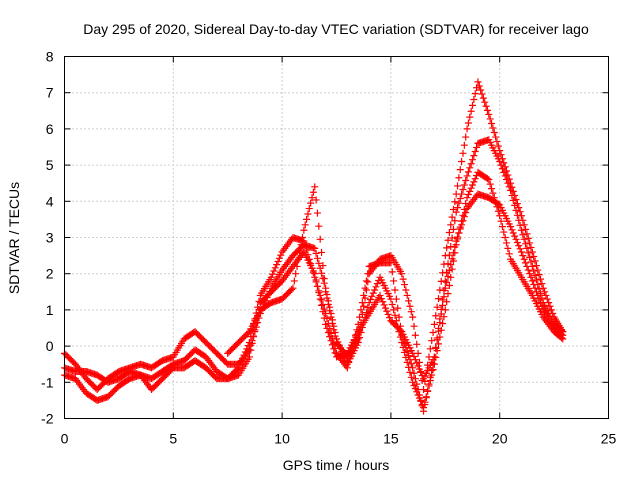  What do you see at coordinates (50, 57) in the screenshot?
I see `y-tick-label: 8` at bounding box center [50, 57].